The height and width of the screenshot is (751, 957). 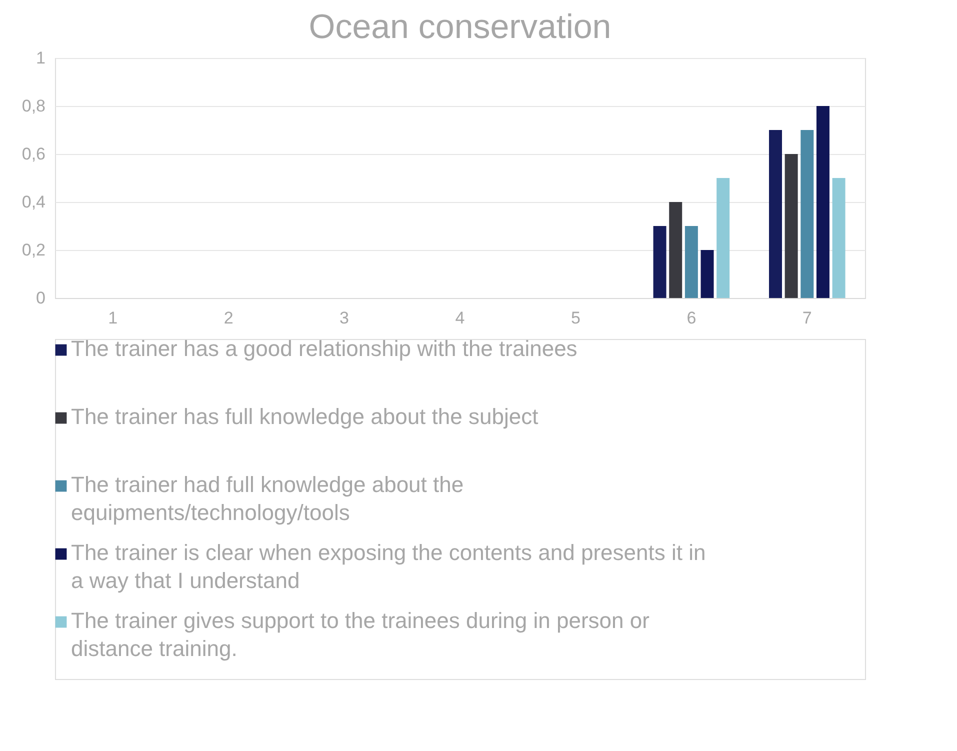 I want to click on legend-label: The trainer has a good relationship with the trainees, so click(x=324, y=348).